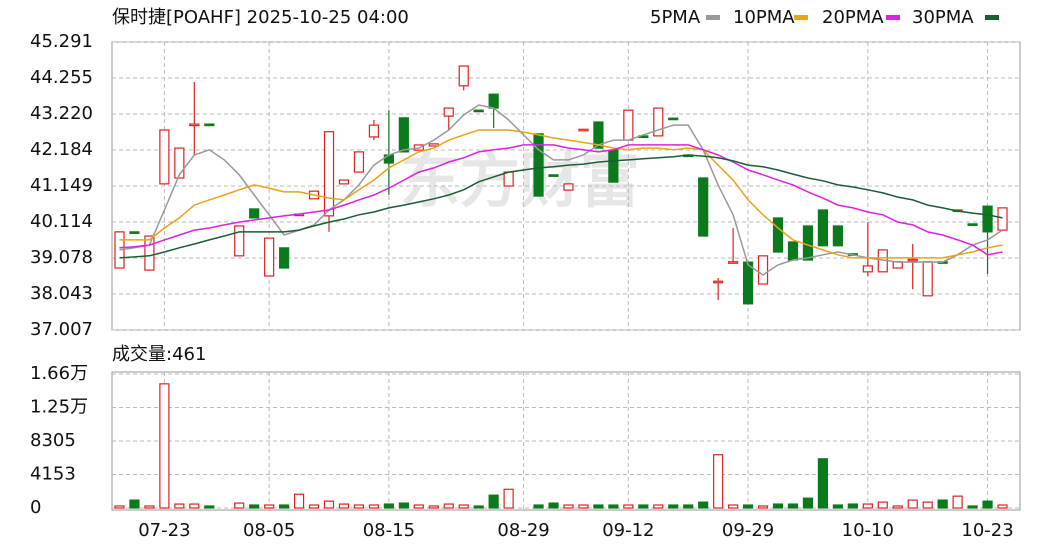 Image resolution: width=1060 pixels, height=552 pixels. What do you see at coordinates (675, 17) in the screenshot?
I see `legend-label: 5PMA` at bounding box center [675, 17].